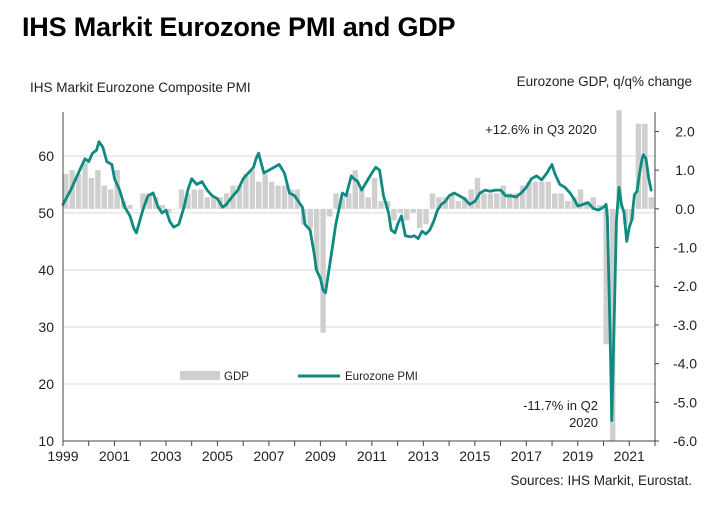  Describe the element at coordinates (560, 405) in the screenshot. I see `annotation-q2-2020-line1: -11.7% in Q2` at that location.